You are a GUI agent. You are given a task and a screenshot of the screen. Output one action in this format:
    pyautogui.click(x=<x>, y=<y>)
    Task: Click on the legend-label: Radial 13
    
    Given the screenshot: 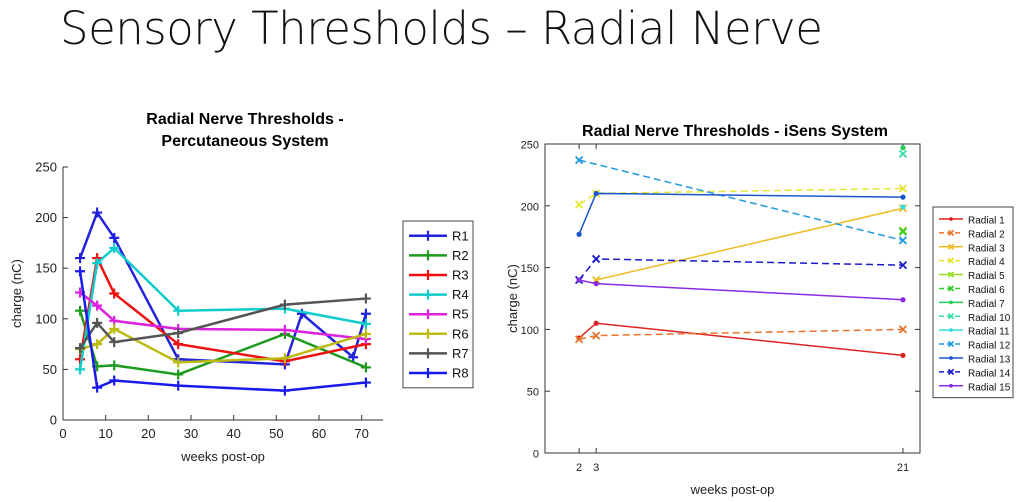 What is the action you would take?
    pyautogui.click(x=989, y=359)
    